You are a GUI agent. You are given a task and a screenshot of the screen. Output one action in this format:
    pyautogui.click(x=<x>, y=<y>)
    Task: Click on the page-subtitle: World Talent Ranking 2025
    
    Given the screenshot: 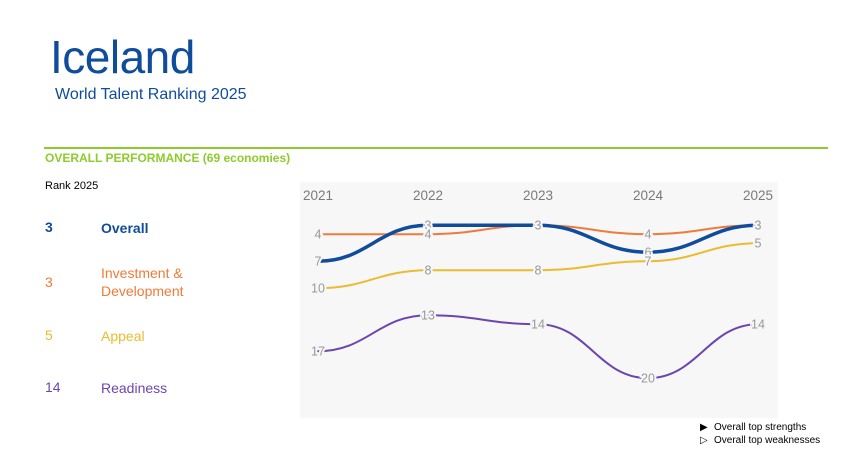 What is the action you would take?
    pyautogui.click(x=151, y=94)
    